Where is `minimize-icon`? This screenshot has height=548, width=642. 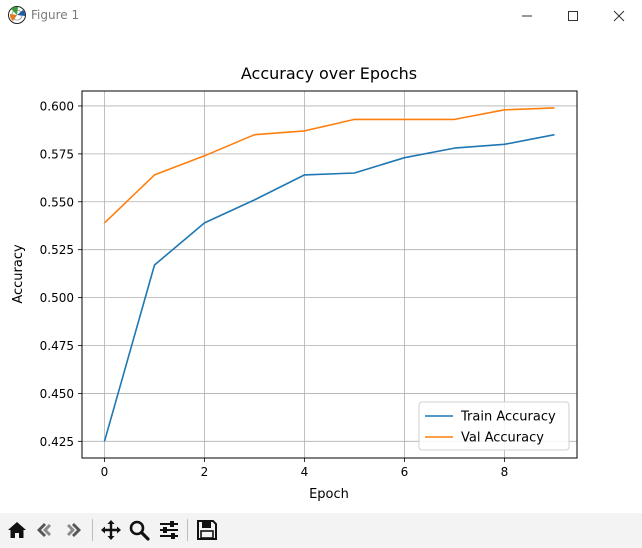 minimize-icon is located at coordinates (527, 15).